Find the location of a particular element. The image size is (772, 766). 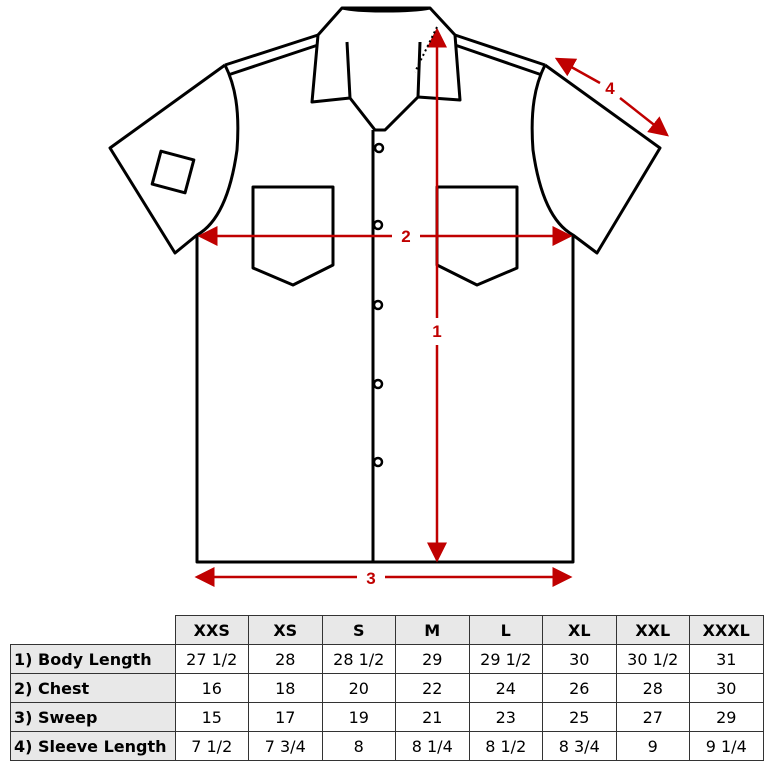

table-cell: 9 is located at coordinates (652, 746).